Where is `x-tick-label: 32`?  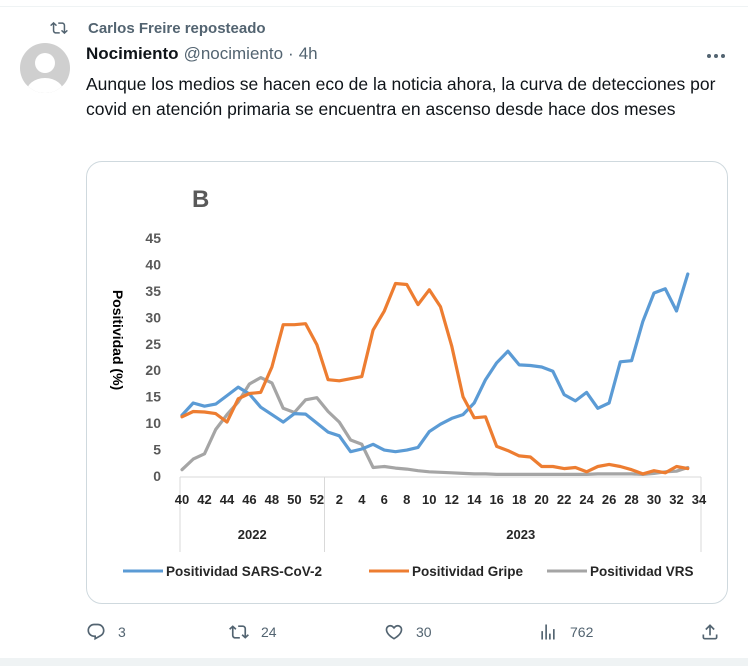 x-tick-label: 32 is located at coordinates (676, 499).